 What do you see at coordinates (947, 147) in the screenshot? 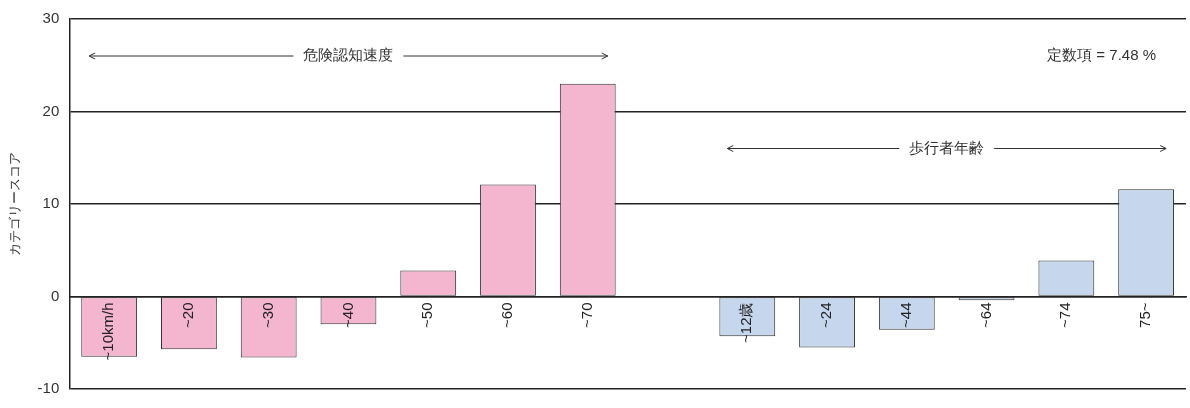
I see `annotation: 歩行者年齢` at bounding box center [947, 147].